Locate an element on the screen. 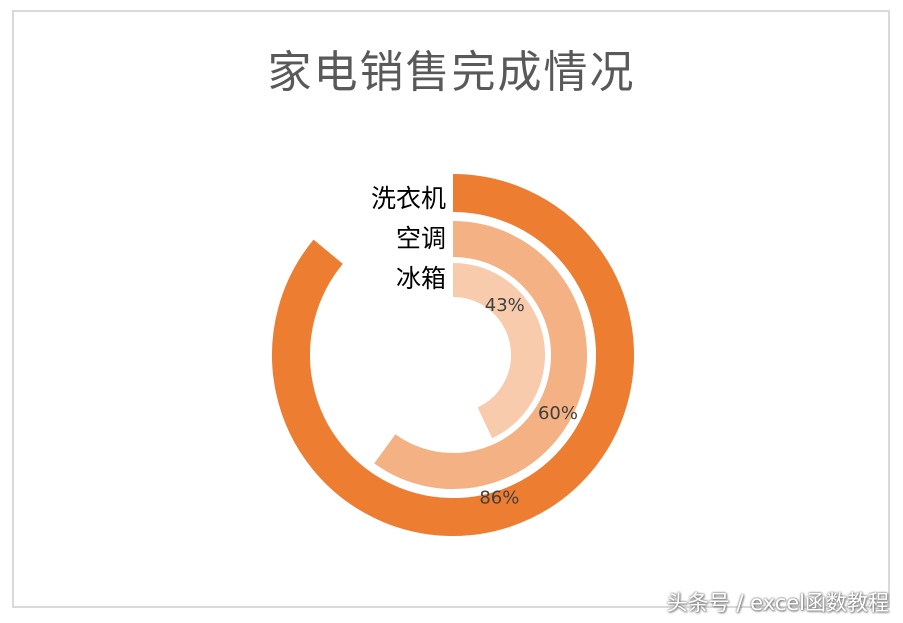  category-label-2: 空调 is located at coordinates (421, 238).